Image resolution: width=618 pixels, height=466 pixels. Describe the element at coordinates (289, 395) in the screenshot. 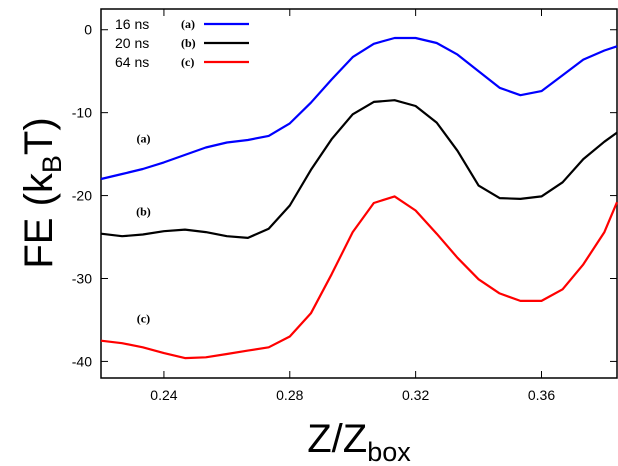

I see `x-tick-label: 0.28` at that location.